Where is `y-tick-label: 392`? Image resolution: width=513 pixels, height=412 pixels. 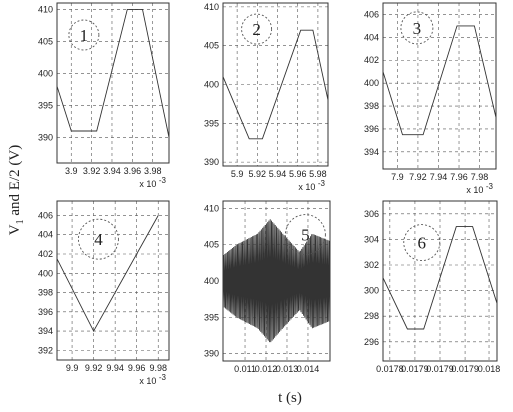 y-tick-label: 392 is located at coordinates (45, 350).